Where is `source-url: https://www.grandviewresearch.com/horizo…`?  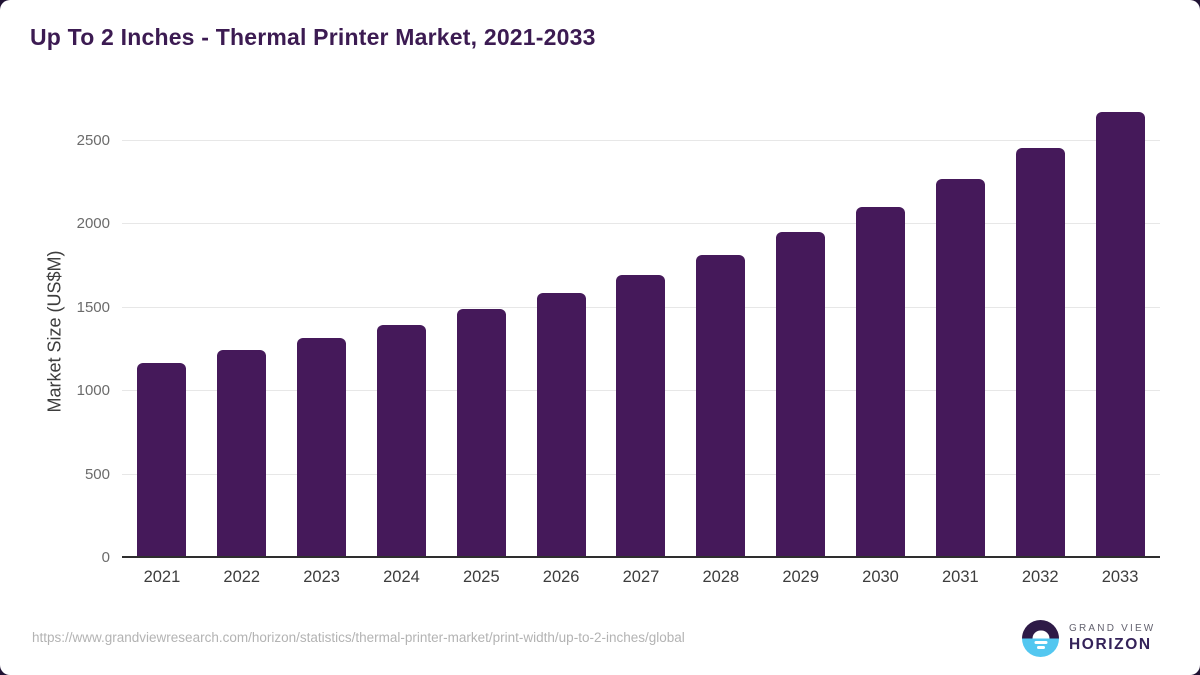
source-url: https://www.grandviewresearch.com/horizo… is located at coordinates (358, 637).